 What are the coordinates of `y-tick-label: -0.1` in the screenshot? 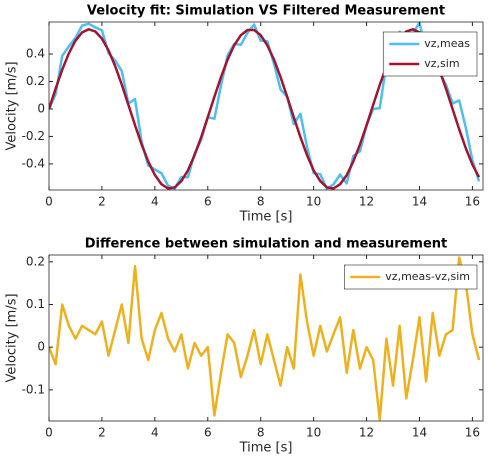 It's located at (33, 389).